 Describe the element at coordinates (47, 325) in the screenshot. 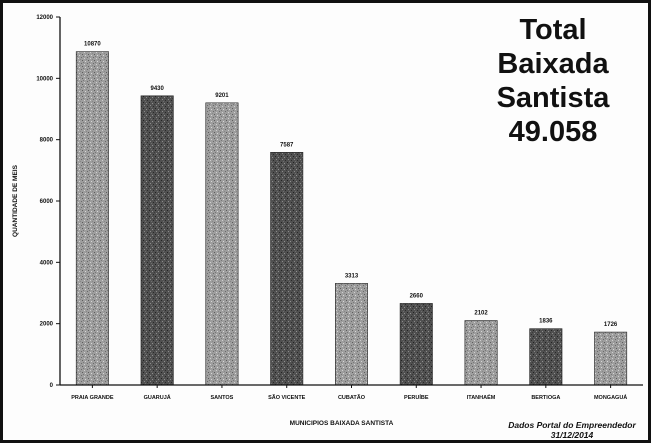

I see `y-tick-label: 2000` at that location.